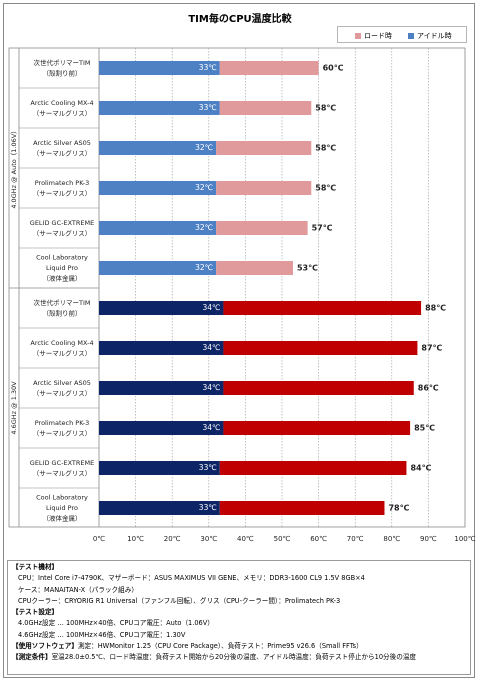 The image size is (480, 682). What do you see at coordinates (102, 634) in the screenshot?
I see `notes-setting-46: 4.6GHz設定 … 100MHz×46倍、CPUコア電圧：1.30V` at bounding box center [102, 634].